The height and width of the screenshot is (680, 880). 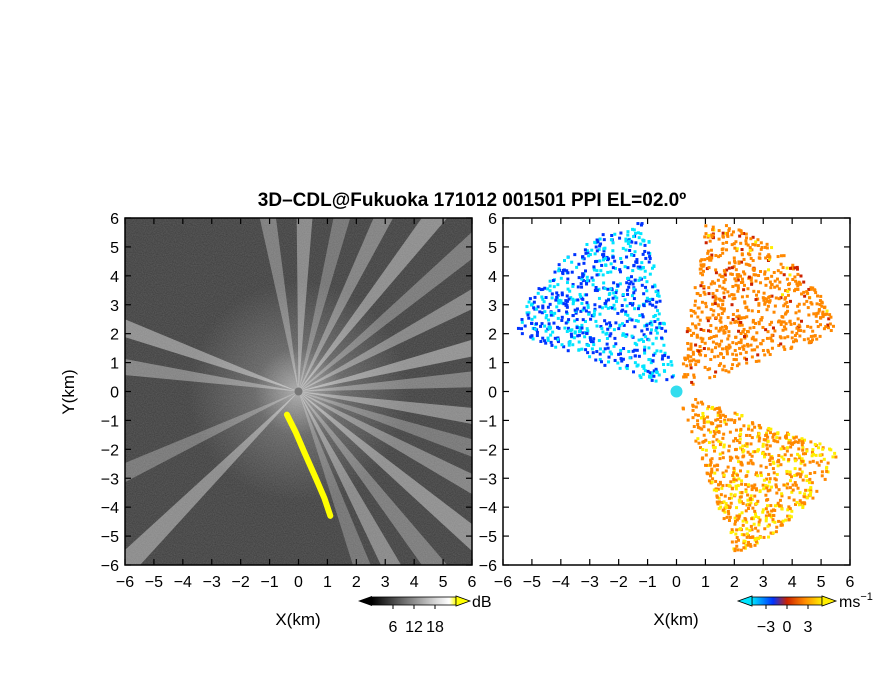 What do you see at coordinates (766, 627) in the screenshot?
I see `colorbar-tick-label: −3` at bounding box center [766, 627].